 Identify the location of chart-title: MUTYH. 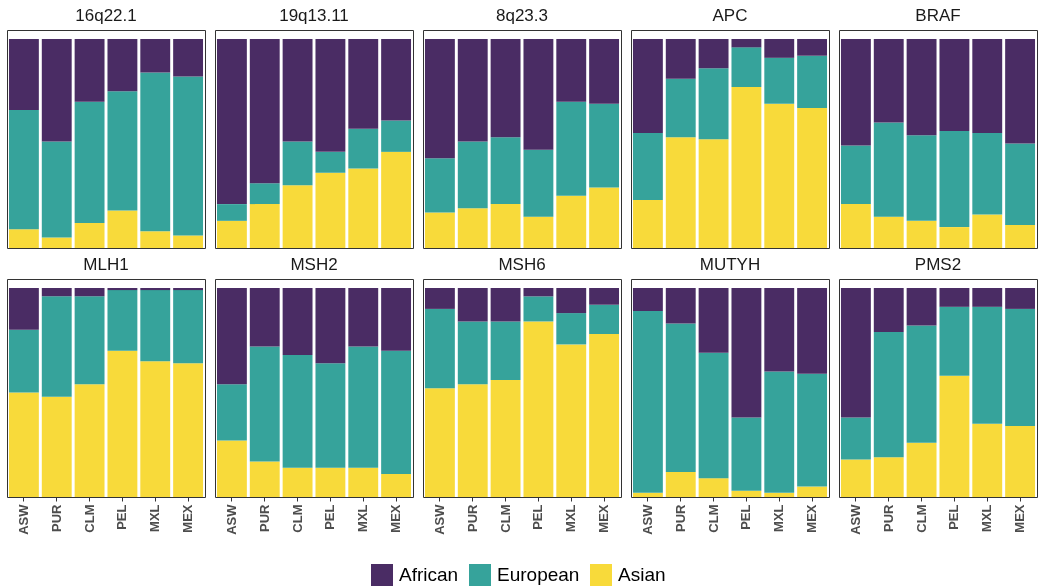
(730, 264).